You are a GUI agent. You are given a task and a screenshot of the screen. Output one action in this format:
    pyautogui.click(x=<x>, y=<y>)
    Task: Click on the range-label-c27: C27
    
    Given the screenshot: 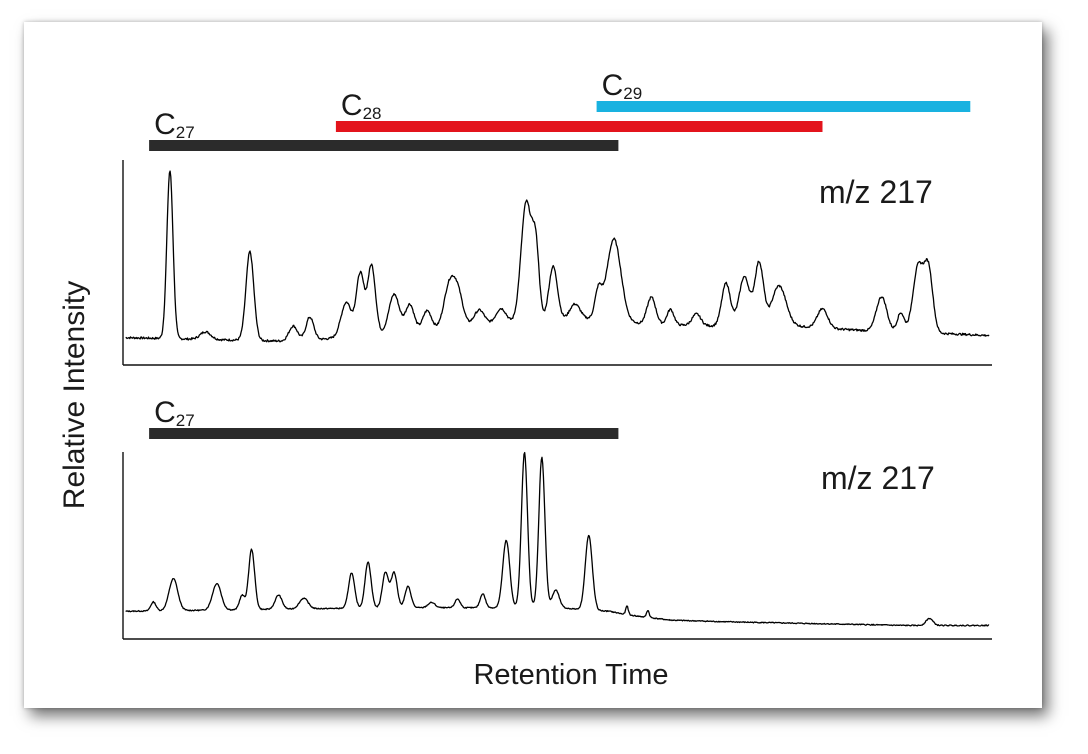 What is the action you would take?
    pyautogui.click(x=174, y=125)
    